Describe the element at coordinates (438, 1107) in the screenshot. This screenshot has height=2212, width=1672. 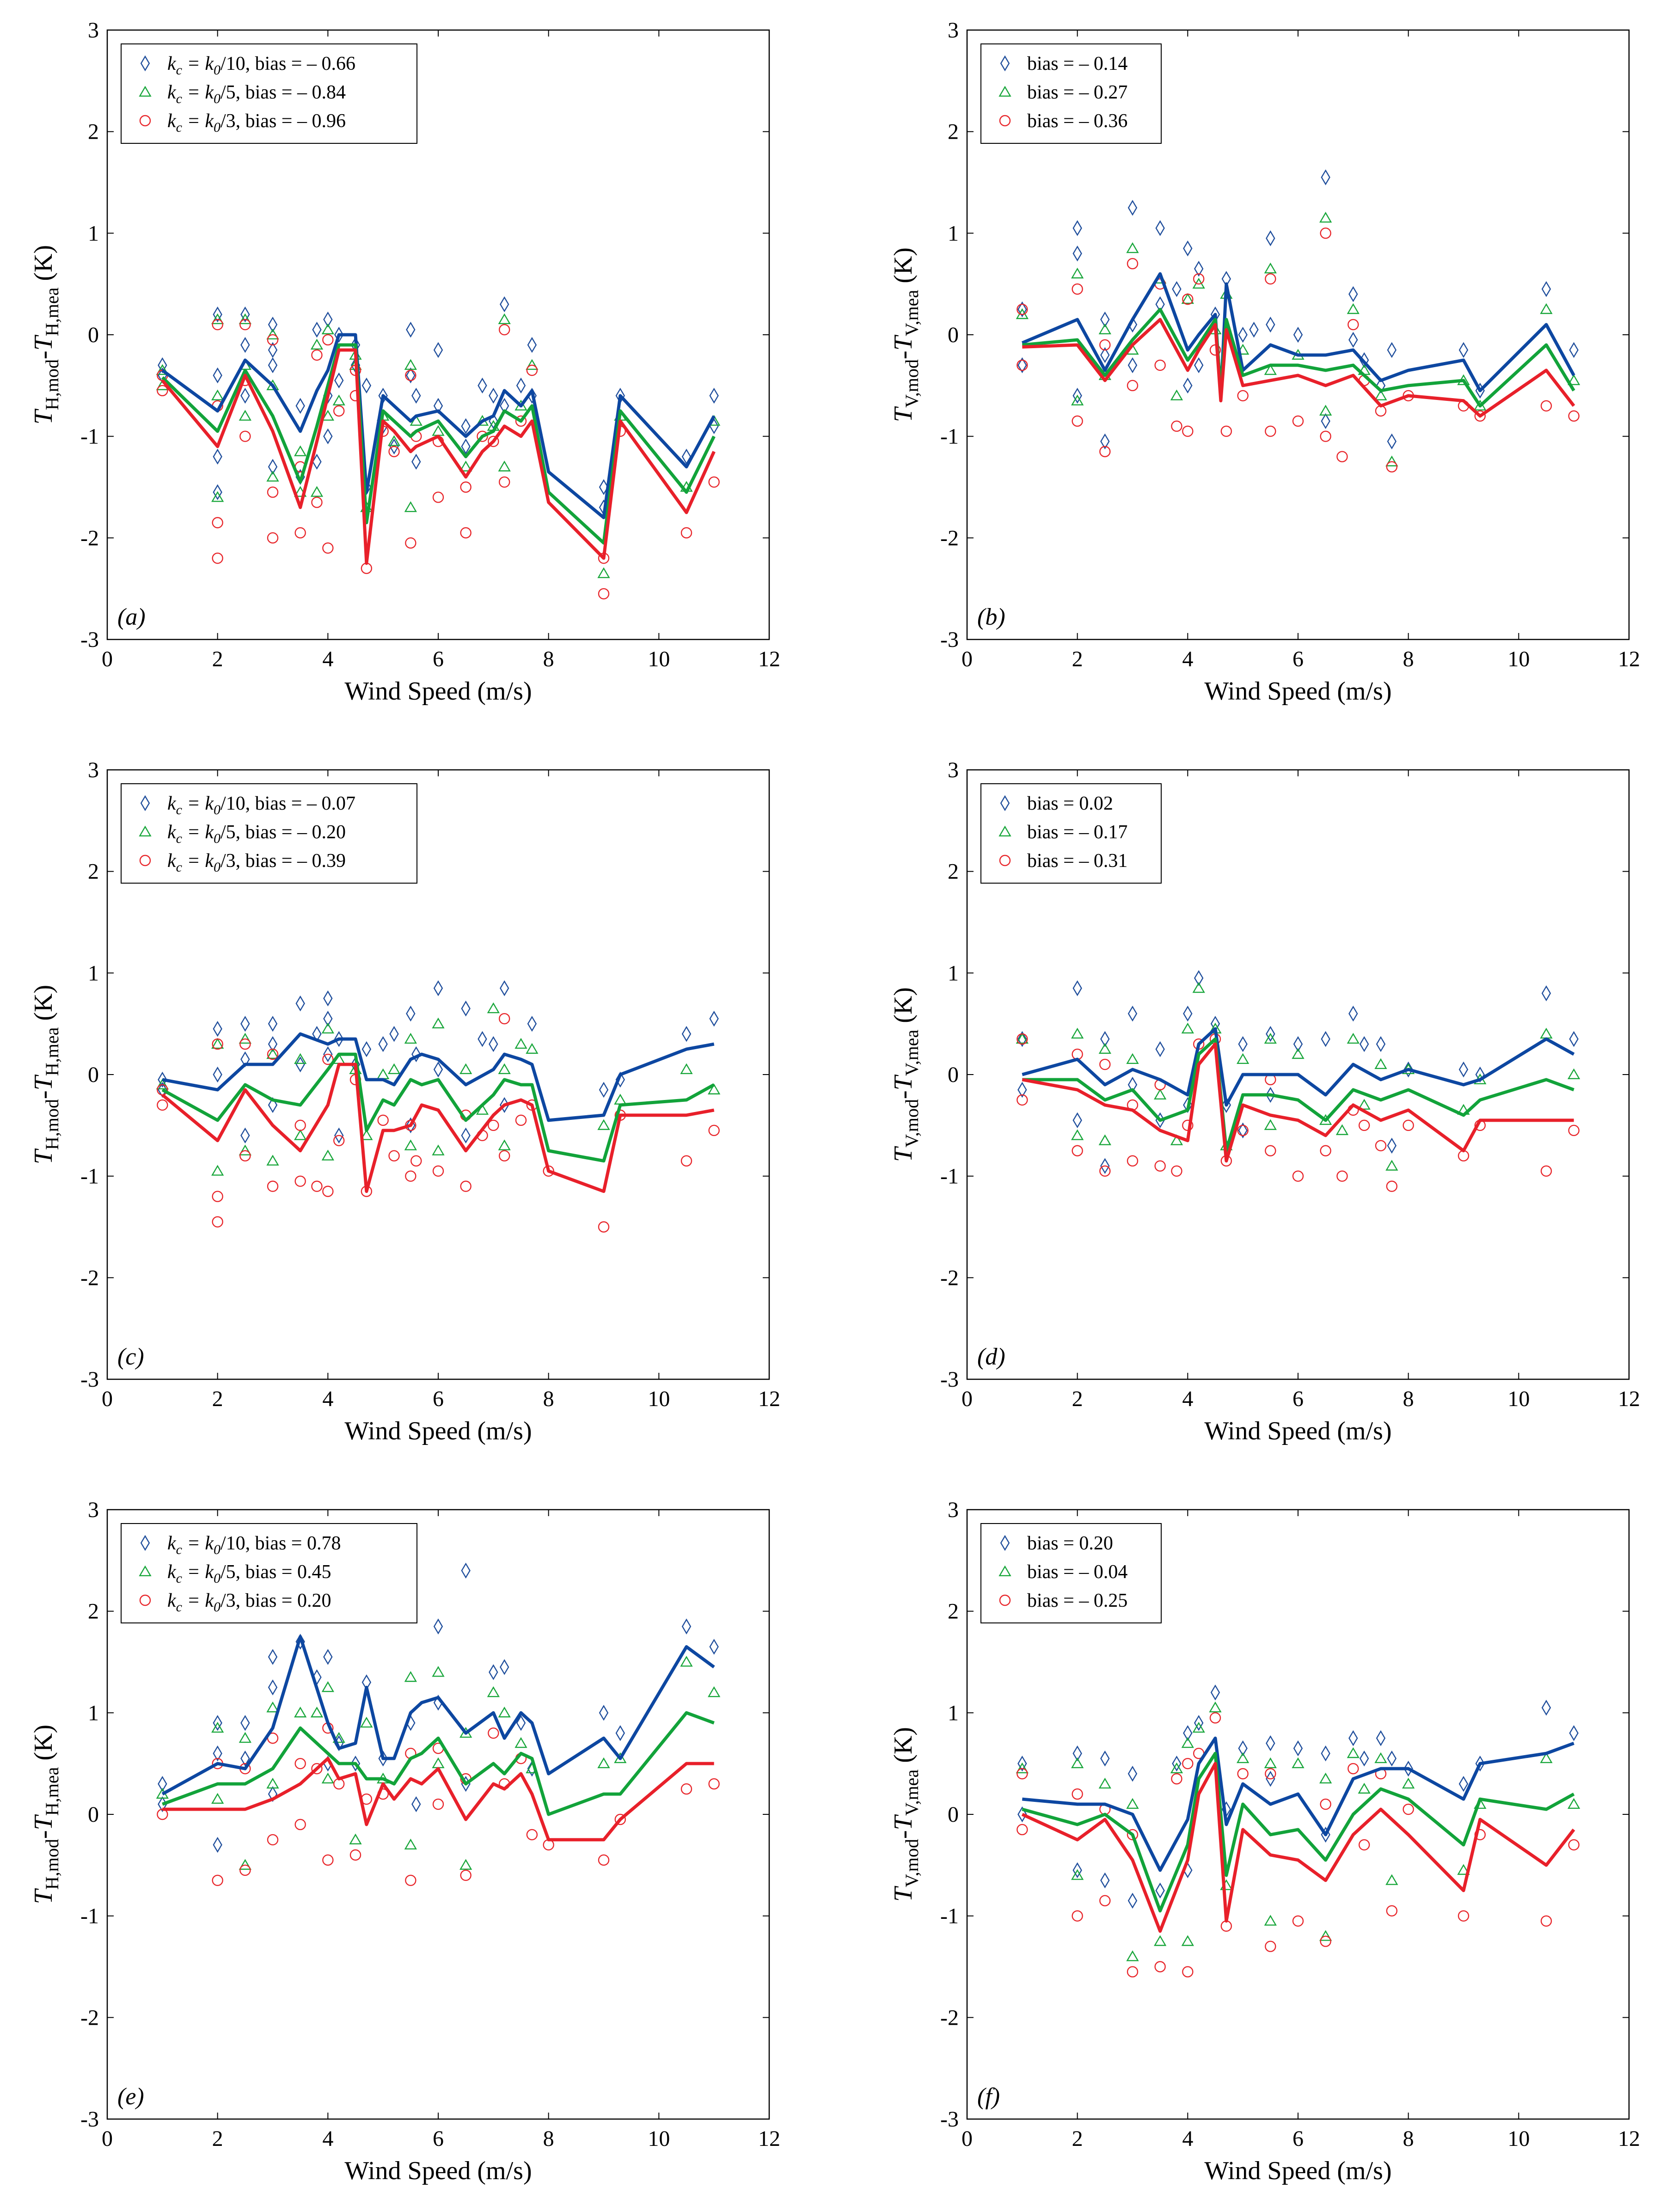
I see `series-line-green` at that location.